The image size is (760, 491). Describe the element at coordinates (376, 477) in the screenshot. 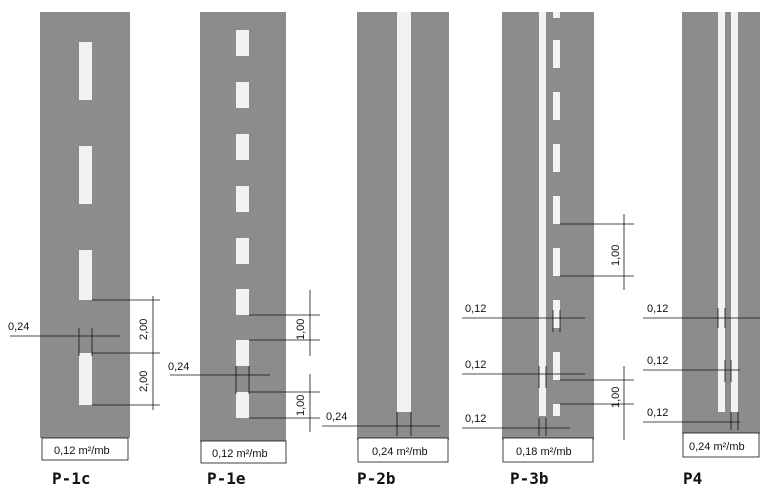

I see `panel-code: P-2b` at that location.